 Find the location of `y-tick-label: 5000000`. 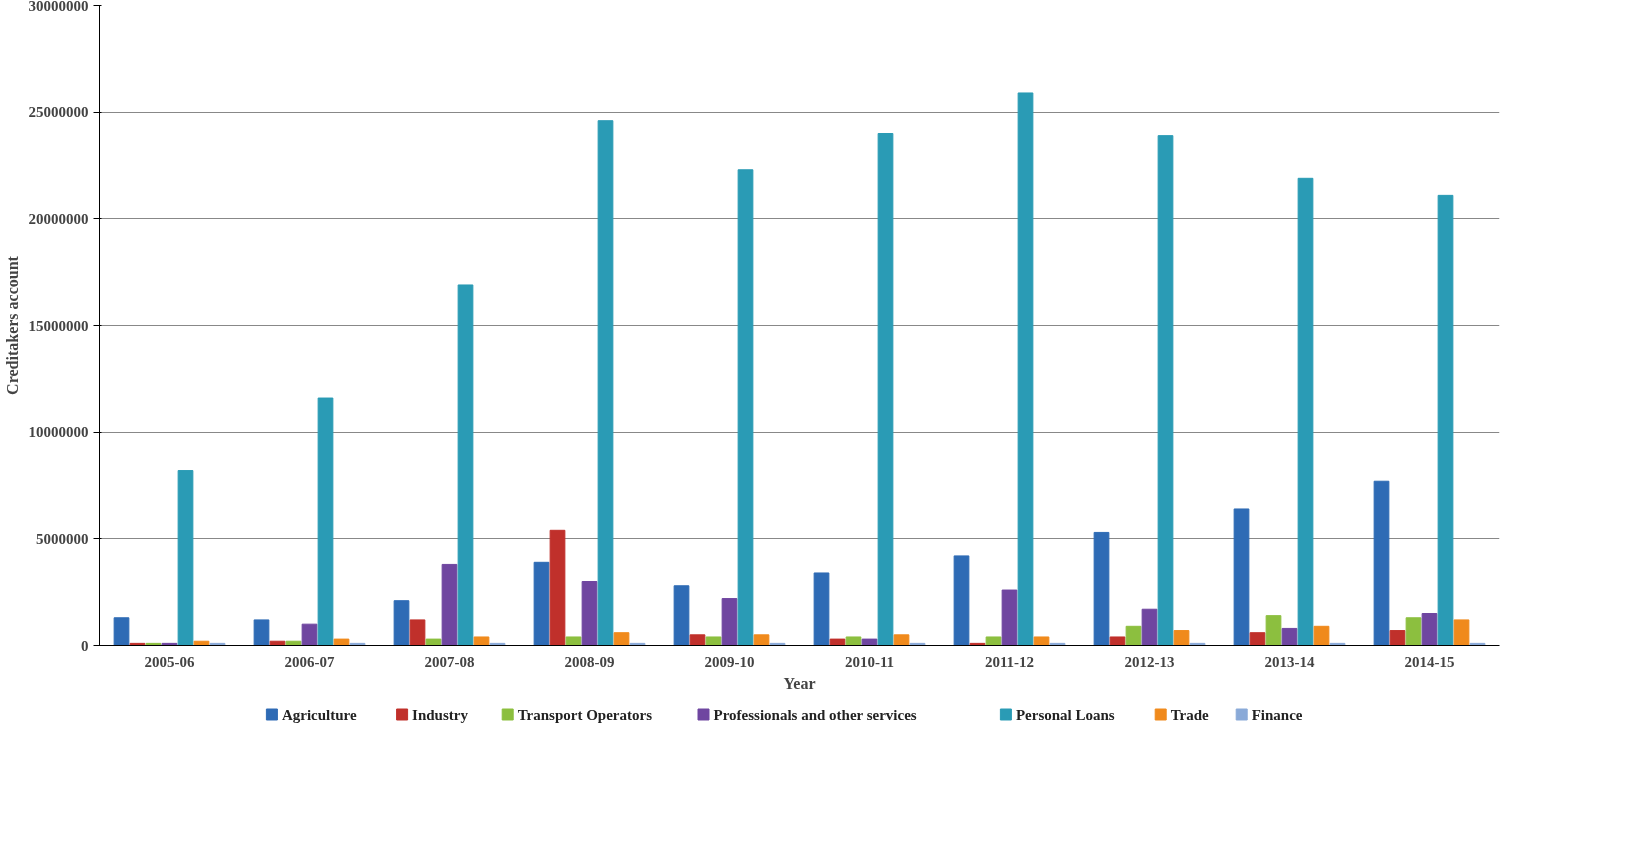

y-tick-label: 5000000 is located at coordinates (62, 538).